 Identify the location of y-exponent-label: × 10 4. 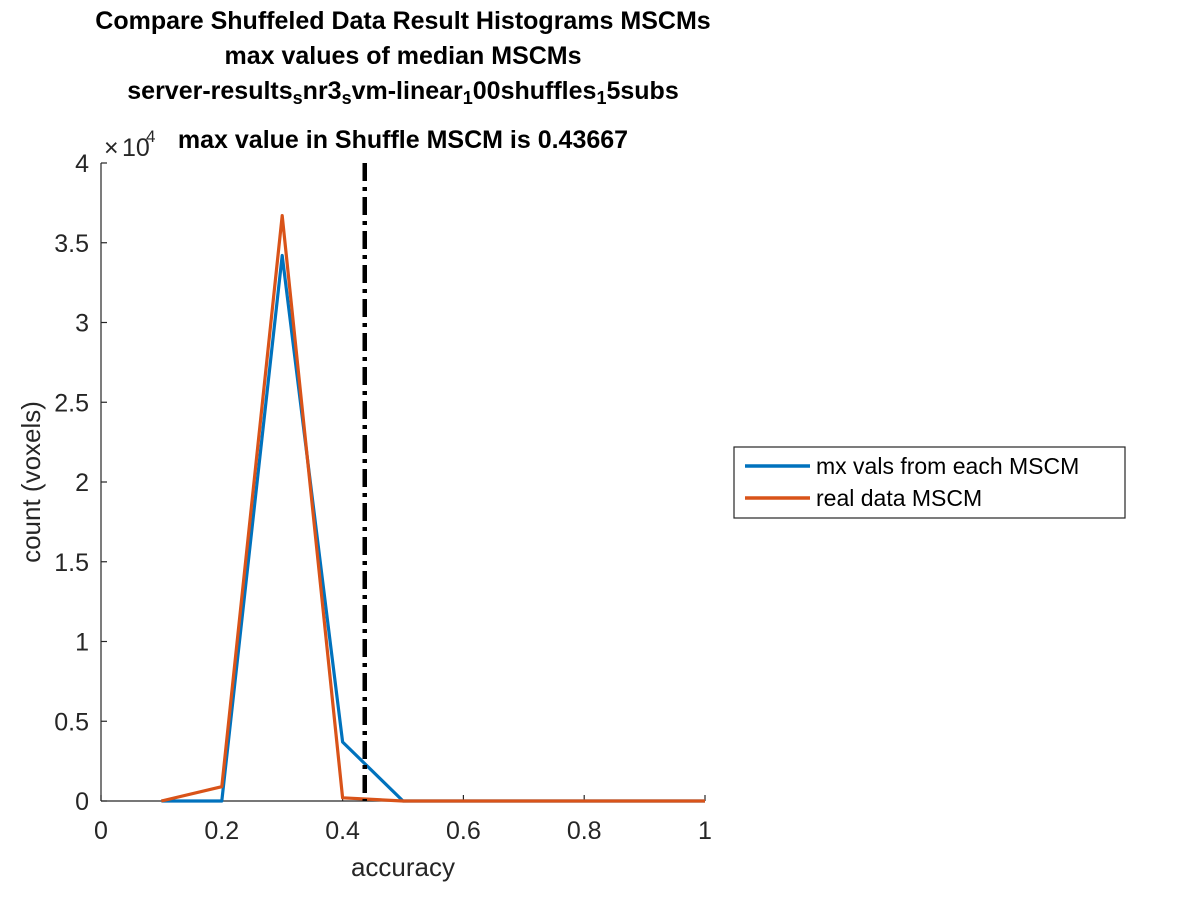
(129, 144).